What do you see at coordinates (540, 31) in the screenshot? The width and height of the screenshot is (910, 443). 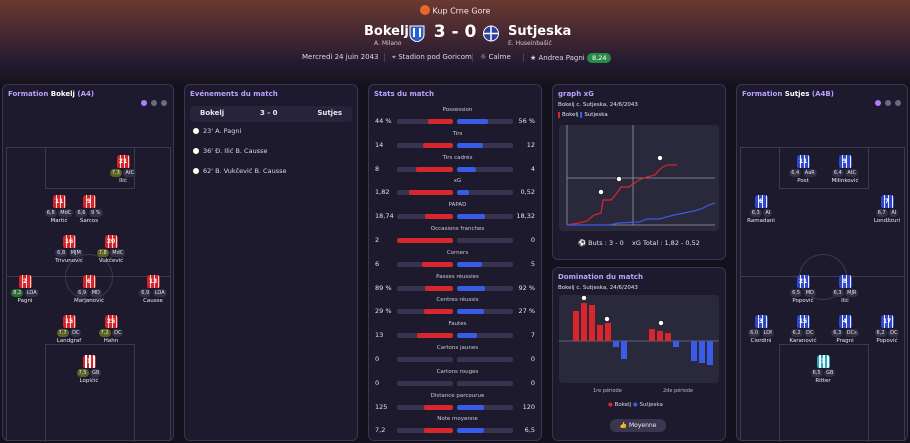 I see `away-team-name: Sutjeska` at bounding box center [540, 31].